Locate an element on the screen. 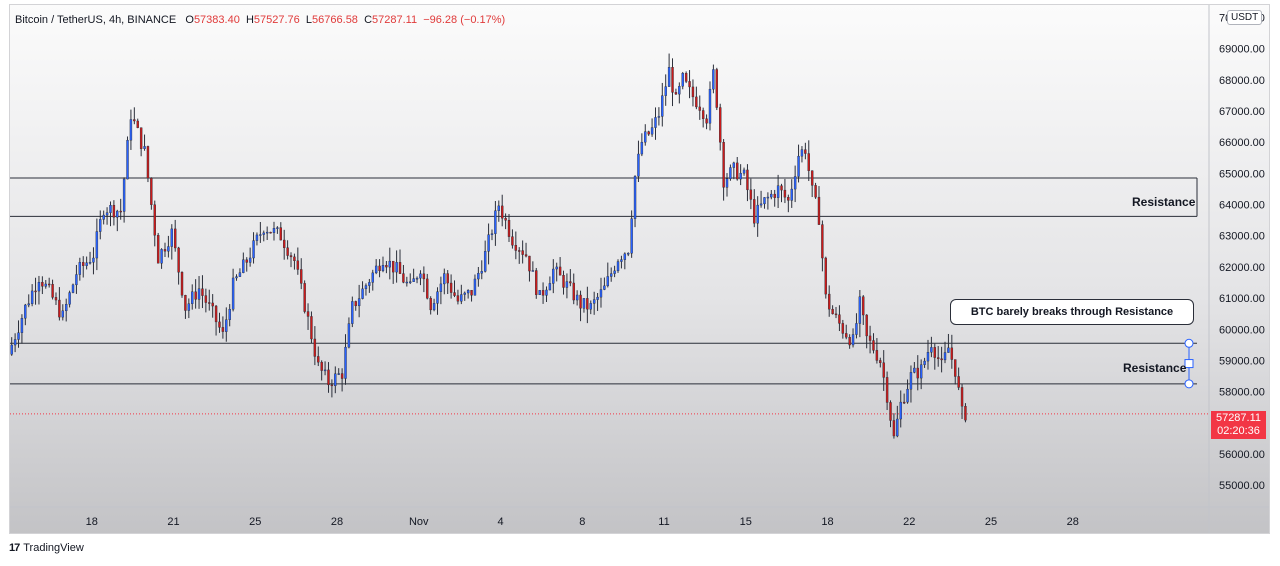 The image size is (1280, 566). symbol-title: Bitcoin / TetherUS, 4h, BINANCE is located at coordinates (96, 20).